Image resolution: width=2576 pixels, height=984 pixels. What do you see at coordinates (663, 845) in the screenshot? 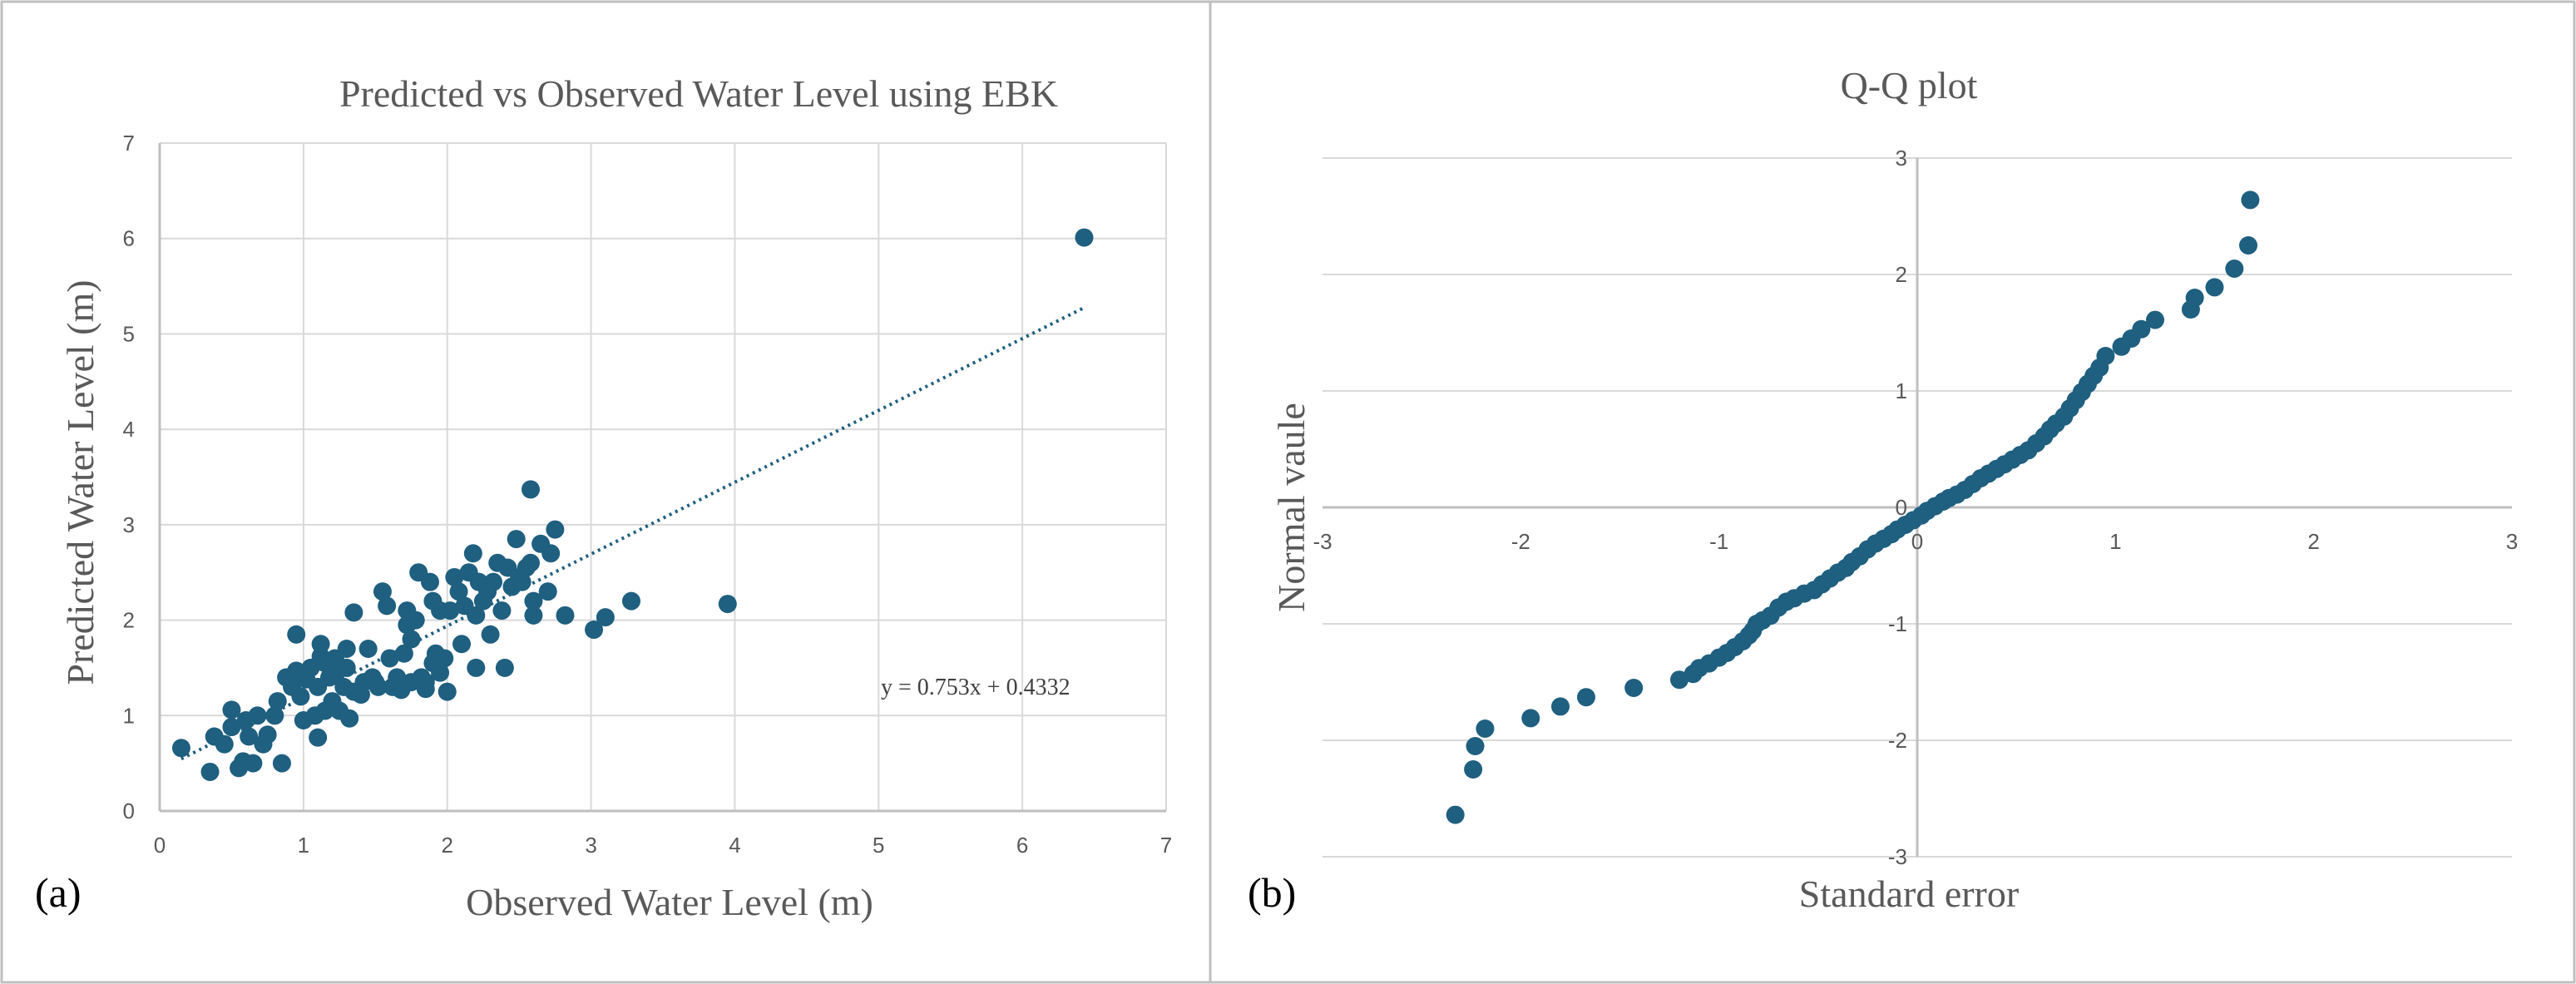
I see `chart-a-x-ticks: 0 1 2 3 4 5 6 7` at bounding box center [663, 845].